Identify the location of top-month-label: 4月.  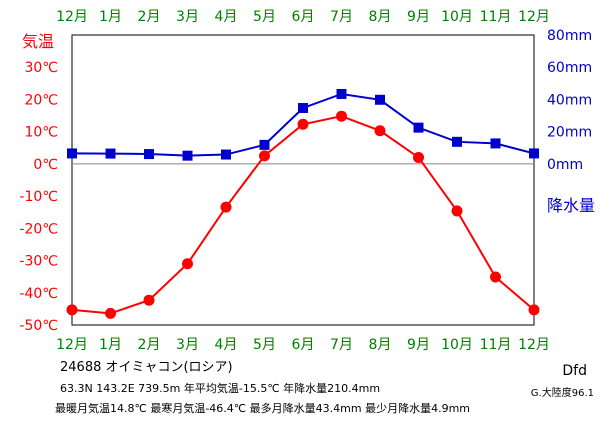
(226, 17).